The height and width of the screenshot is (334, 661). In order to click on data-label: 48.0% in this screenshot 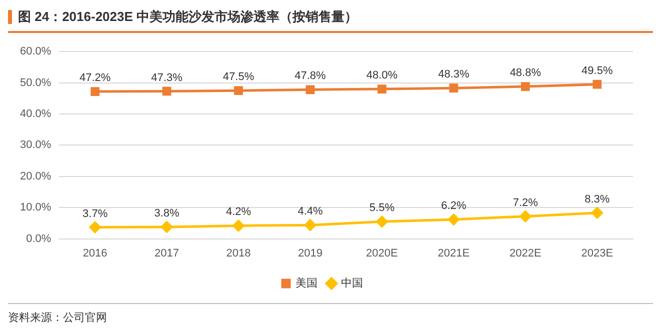, I will do `click(382, 76)`.